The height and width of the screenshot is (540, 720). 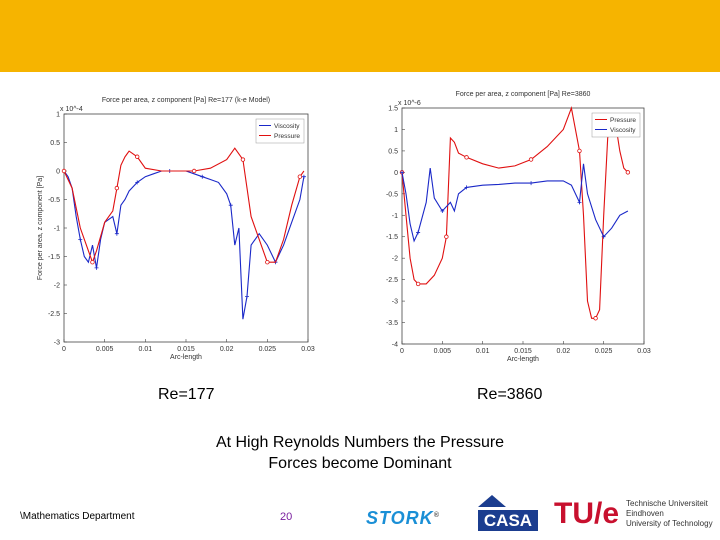 I want to click on tue-logo: TU/e, so click(x=587, y=513).